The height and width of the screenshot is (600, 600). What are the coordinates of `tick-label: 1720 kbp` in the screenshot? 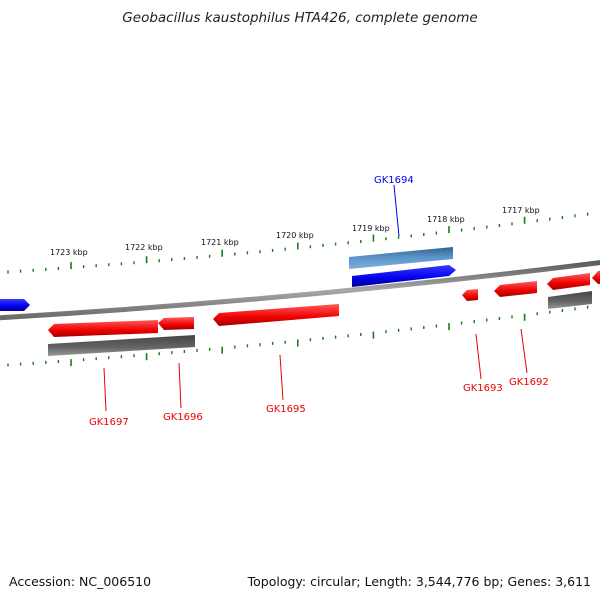 It's located at (295, 235).